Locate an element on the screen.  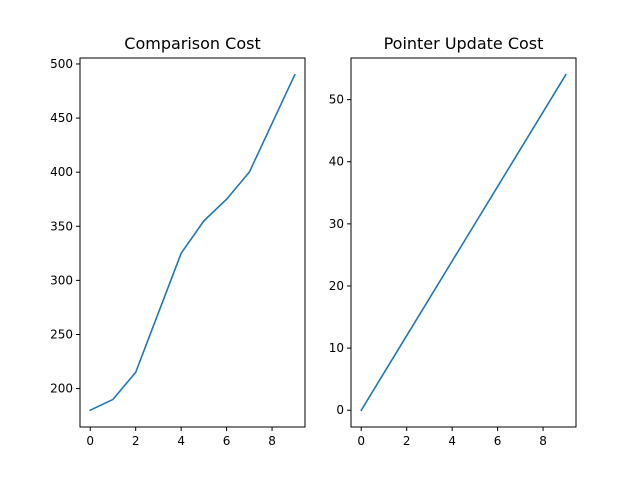
y-tick-label: 0 is located at coordinates (340, 410).